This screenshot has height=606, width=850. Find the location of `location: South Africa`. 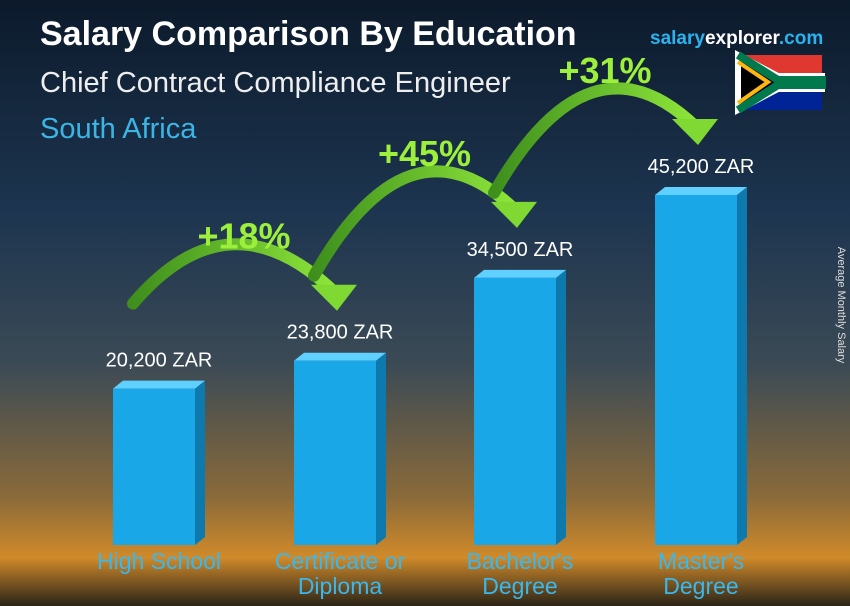

location: South Africa is located at coordinates (118, 129).